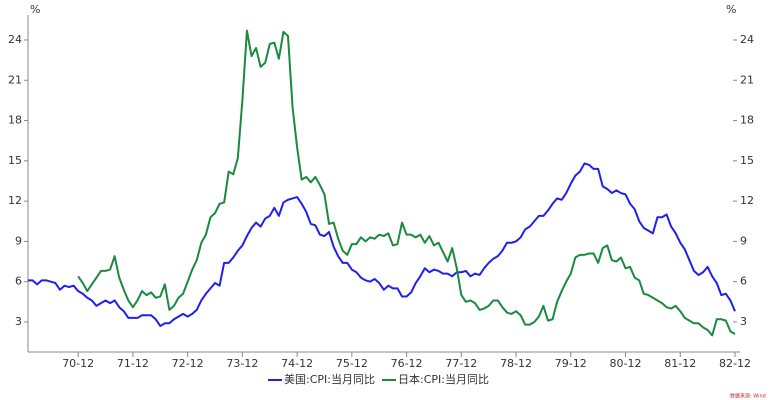 This screenshot has width=778, height=400. What do you see at coordinates (297, 363) in the screenshot?
I see `x-tick-label: 74-12` at bounding box center [297, 363].